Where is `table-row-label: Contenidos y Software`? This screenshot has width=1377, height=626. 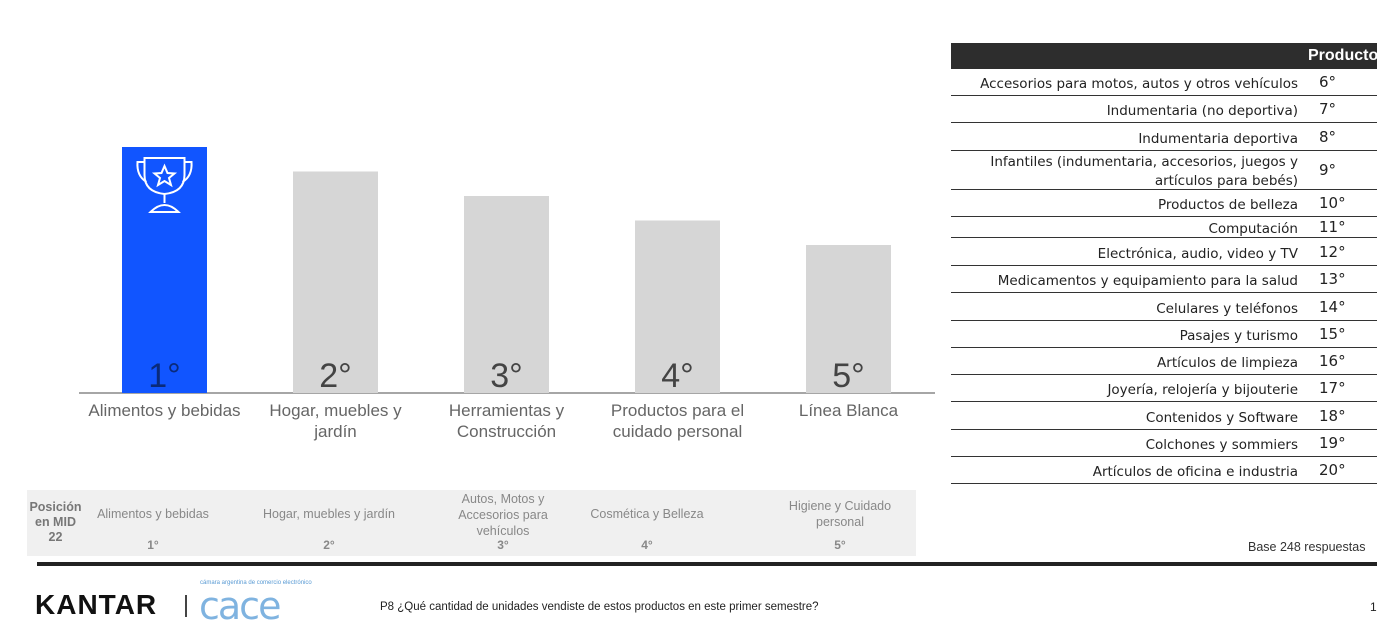 table-row-label: Contenidos y Software is located at coordinates (1221, 417).